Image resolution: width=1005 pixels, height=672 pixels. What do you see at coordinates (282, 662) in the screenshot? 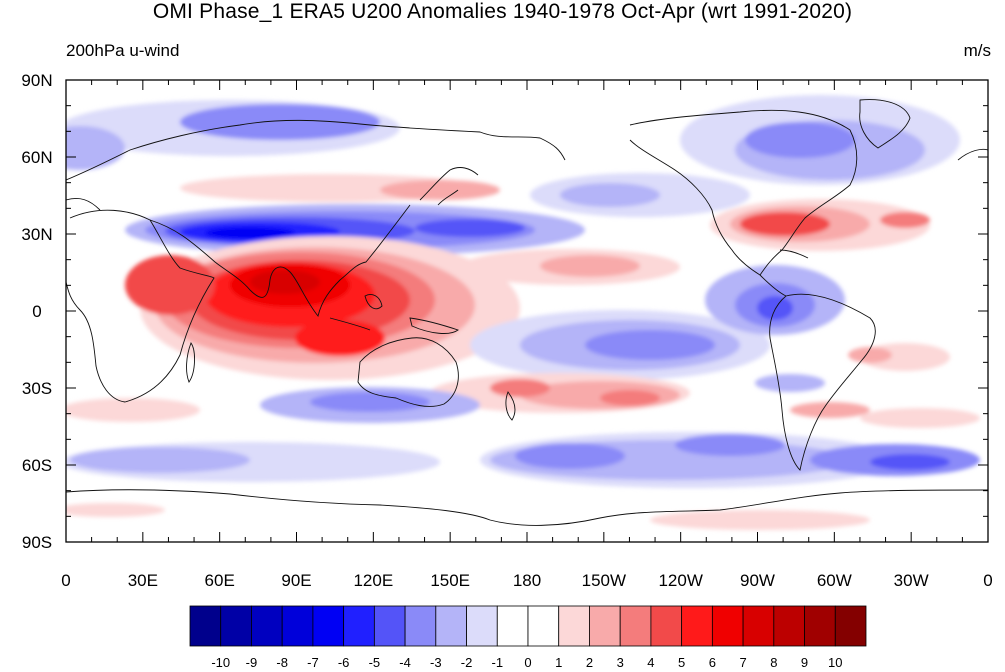
I see `colorbar-label: -8` at bounding box center [282, 662].